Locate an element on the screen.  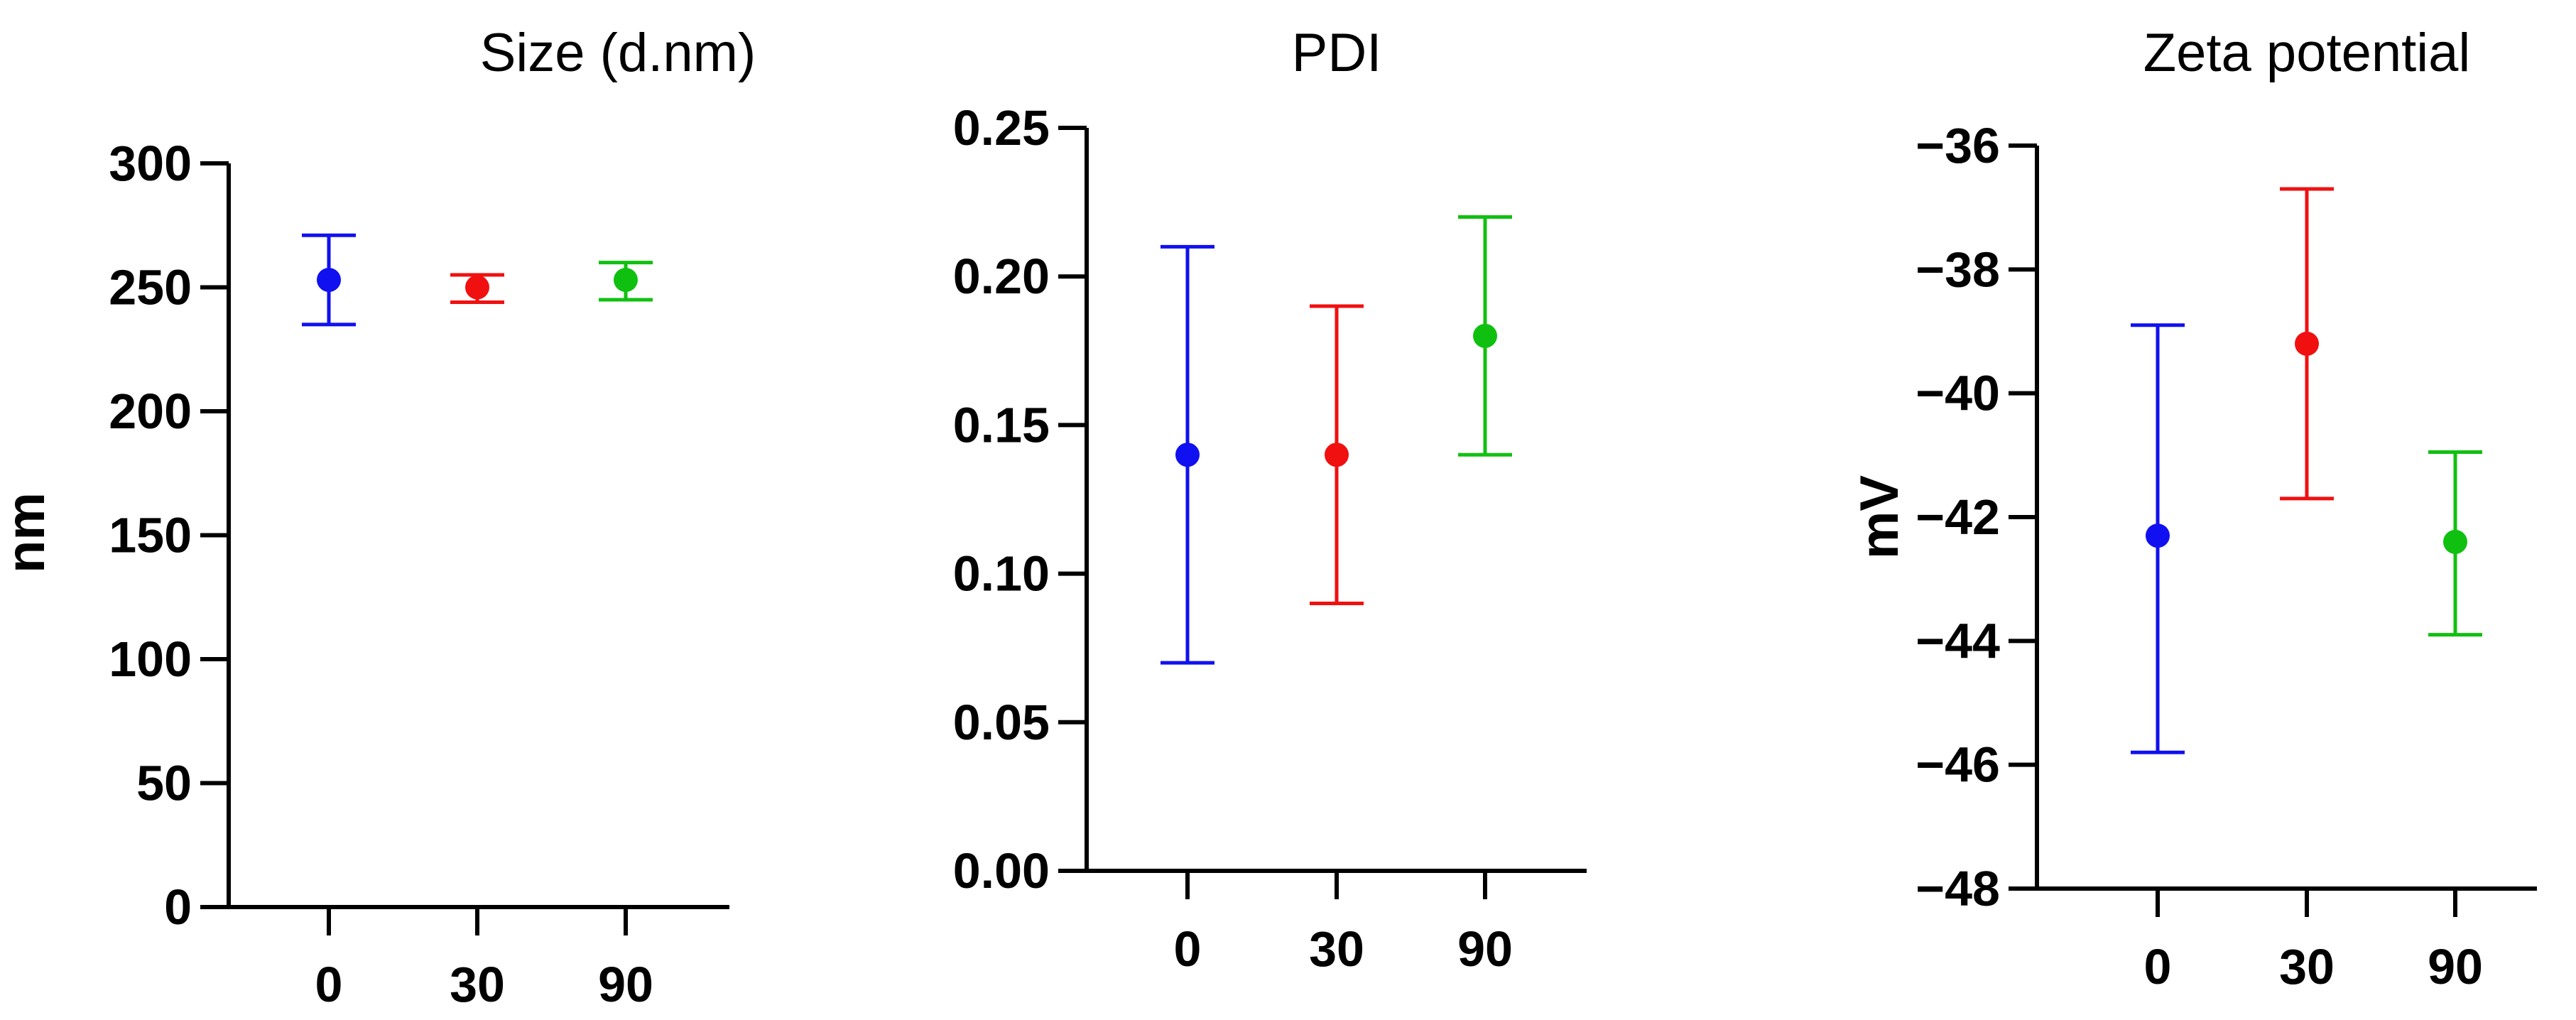
y-tick-label: 100 is located at coordinates (150, 659).